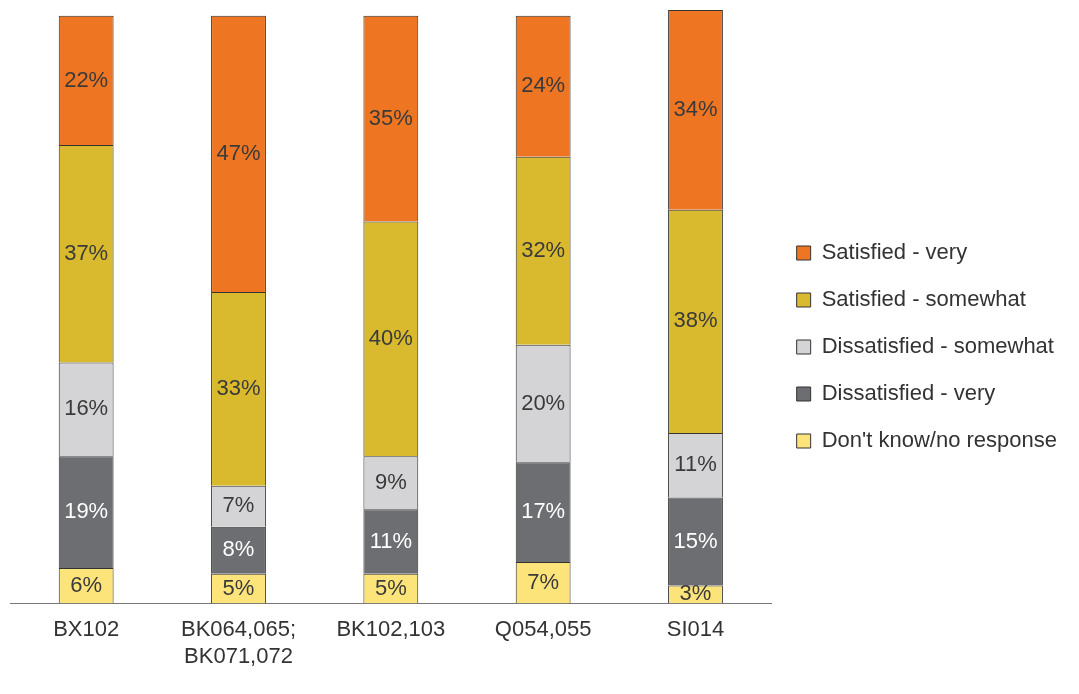 The width and height of the screenshot is (1079, 694). Describe the element at coordinates (923, 299) in the screenshot. I see `legend-label: Satisfied - somewhat` at that location.